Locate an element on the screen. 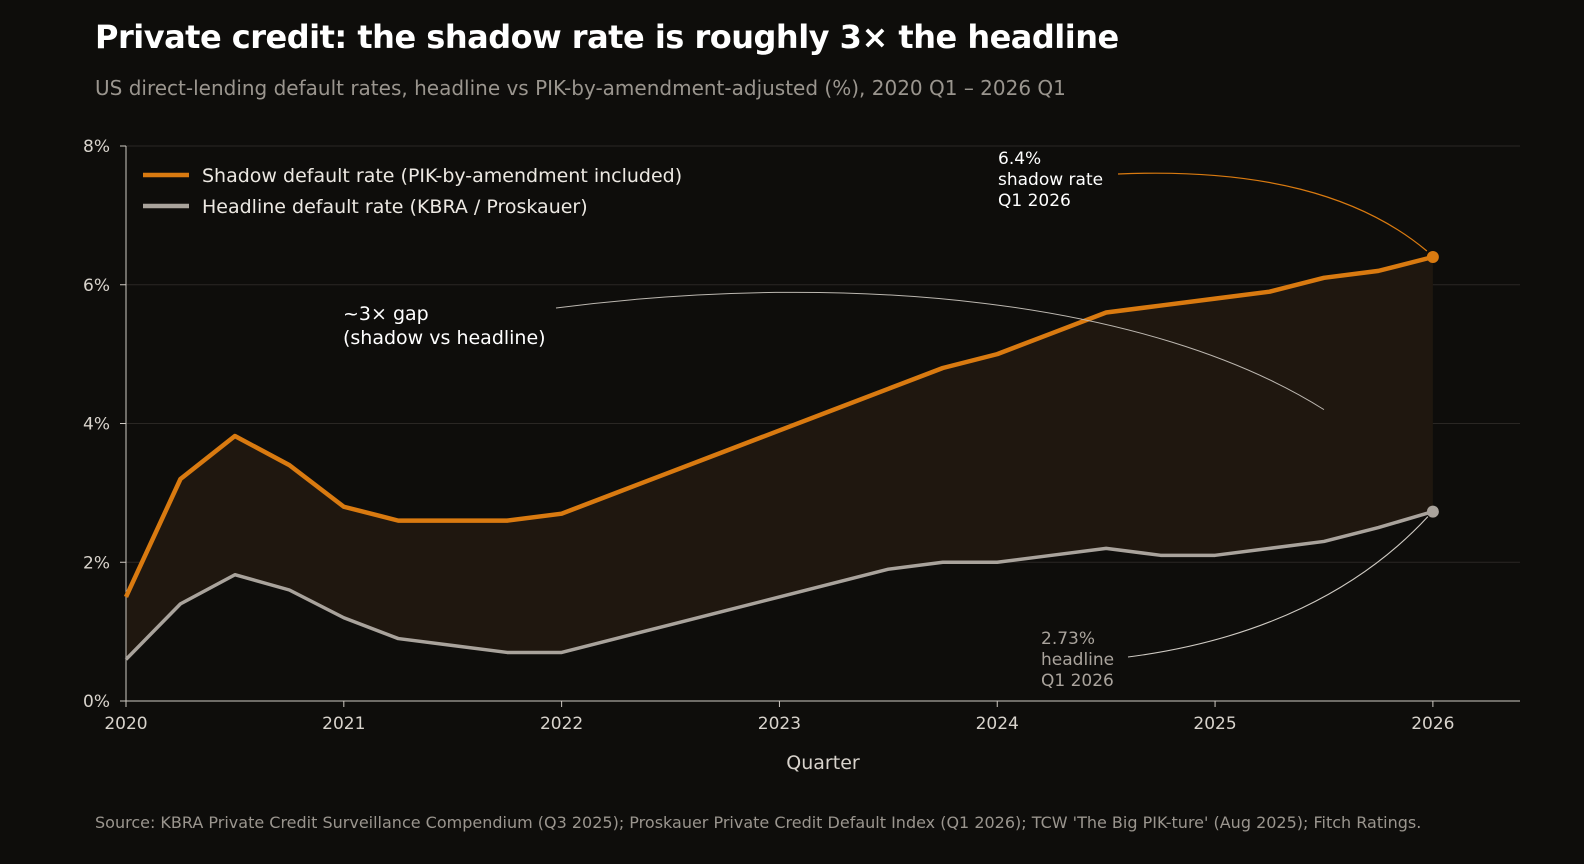 The height and width of the screenshot is (864, 1584). x-tick-label: 2023 is located at coordinates (779, 724).